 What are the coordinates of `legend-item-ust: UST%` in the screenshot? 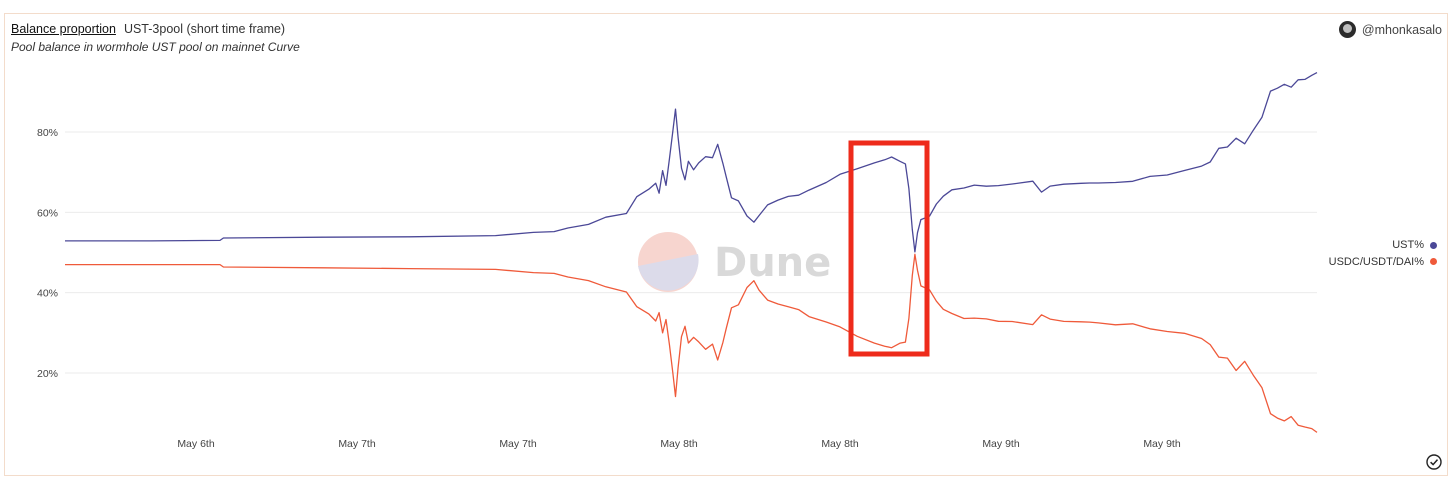 It's located at (1383, 245).